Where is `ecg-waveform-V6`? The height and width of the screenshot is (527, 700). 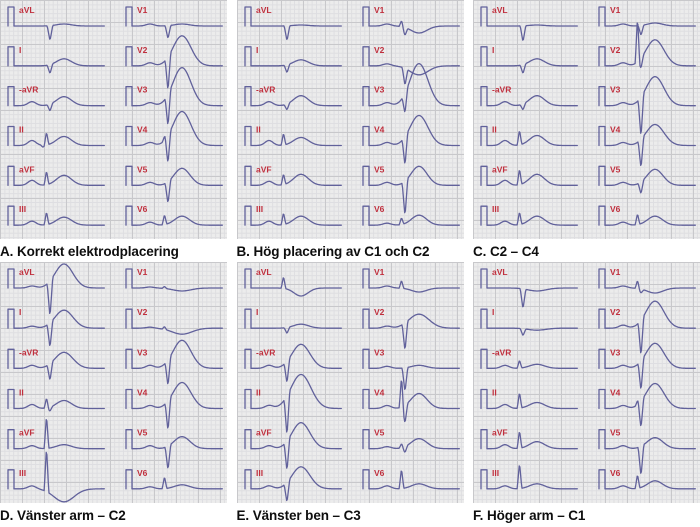 ecg-waveform-V6 is located at coordinates (650, 220).